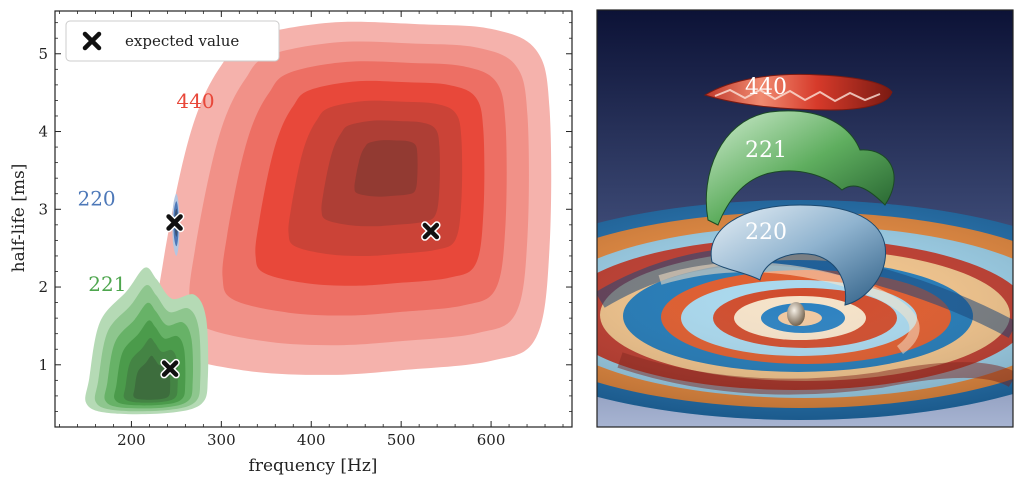 This screenshot has height=493, width=1024. What do you see at coordinates (313, 466) in the screenshot?
I see `x-axis-label: frequency [Hz]` at bounding box center [313, 466].